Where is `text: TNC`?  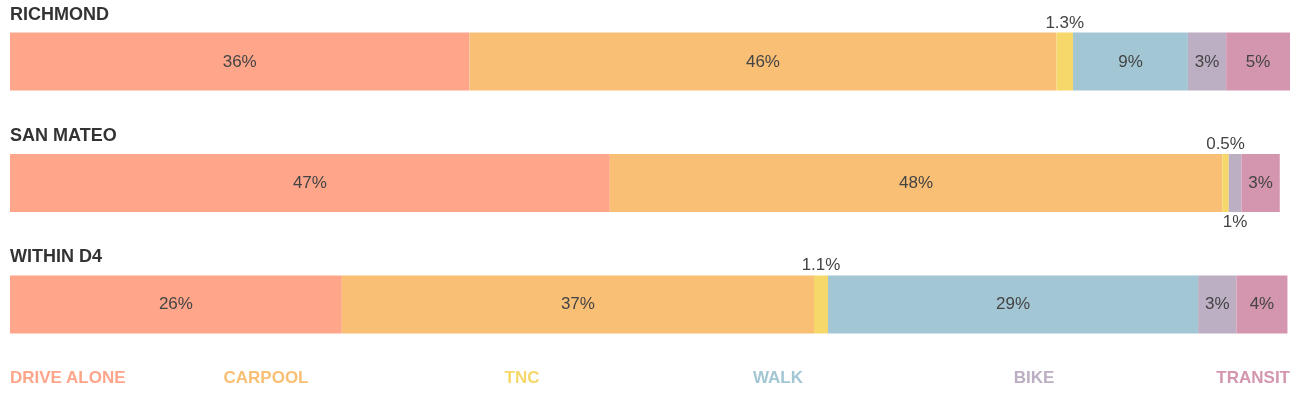
text: TNC is located at coordinates (522, 377).